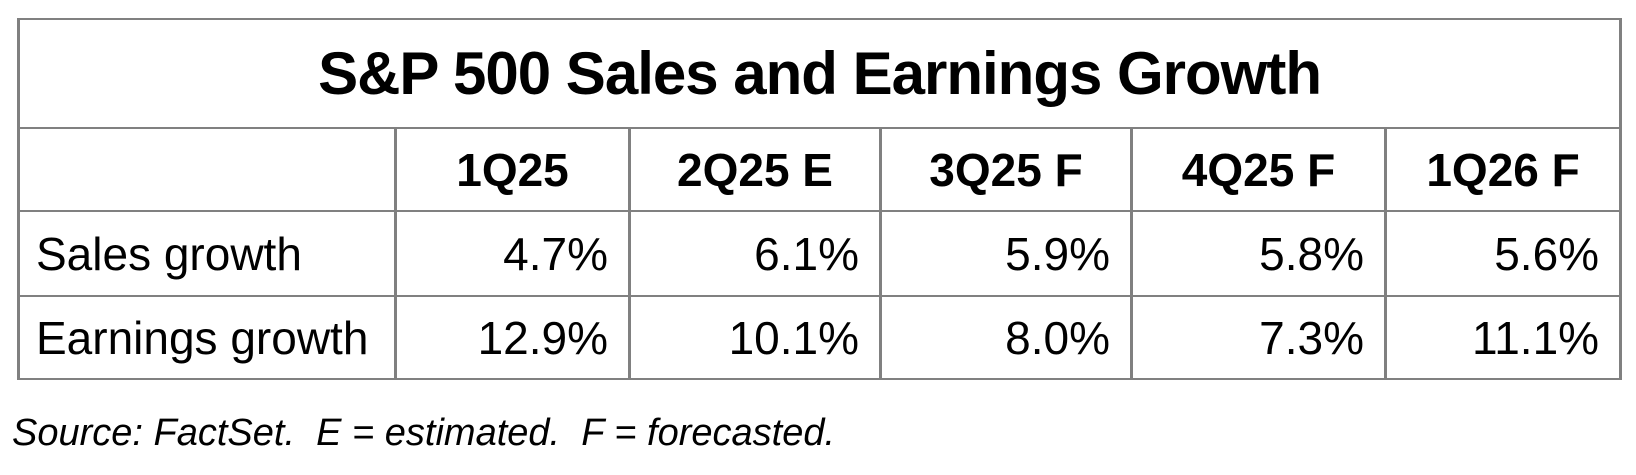 The height and width of the screenshot is (475, 1636). Describe the element at coordinates (1258, 253) in the screenshot. I see `cell-sales-4q25f: 5.8%` at that location.